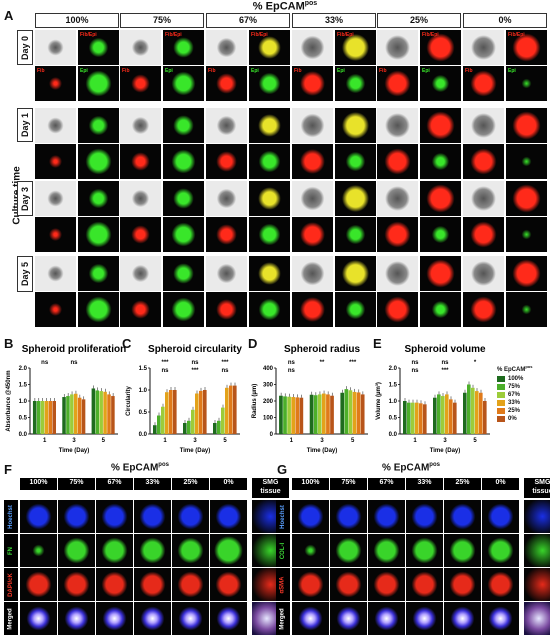 The image size is (550, 638). Describe the element at coordinates (25, 198) in the screenshot. I see `row-label-text: Day 3` at that location.